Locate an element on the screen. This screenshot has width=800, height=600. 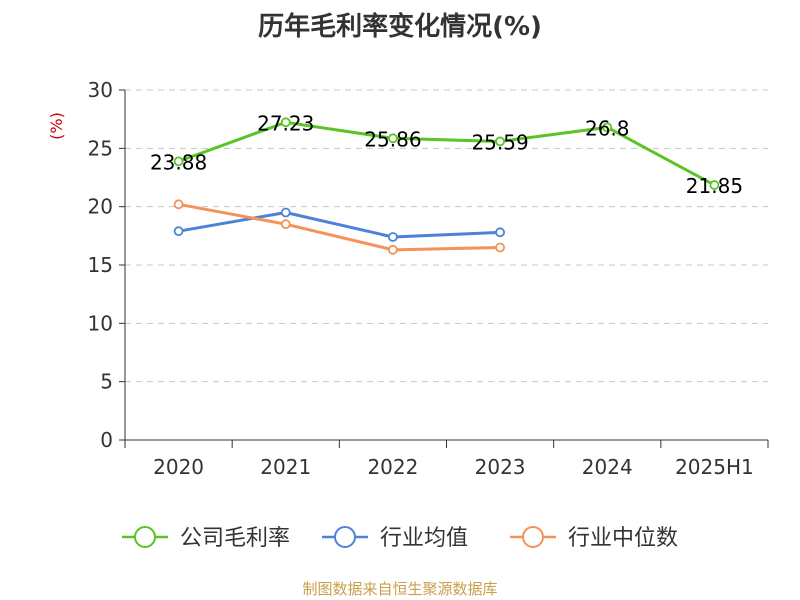
x-tick-label: 2022 is located at coordinates (392, 467).